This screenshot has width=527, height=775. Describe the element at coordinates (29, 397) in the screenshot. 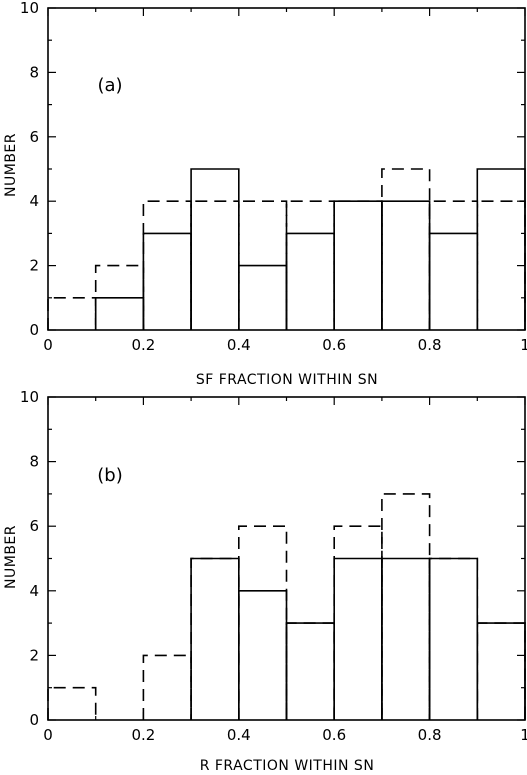

I see `panel-b-ytick-label: 10` at that location.